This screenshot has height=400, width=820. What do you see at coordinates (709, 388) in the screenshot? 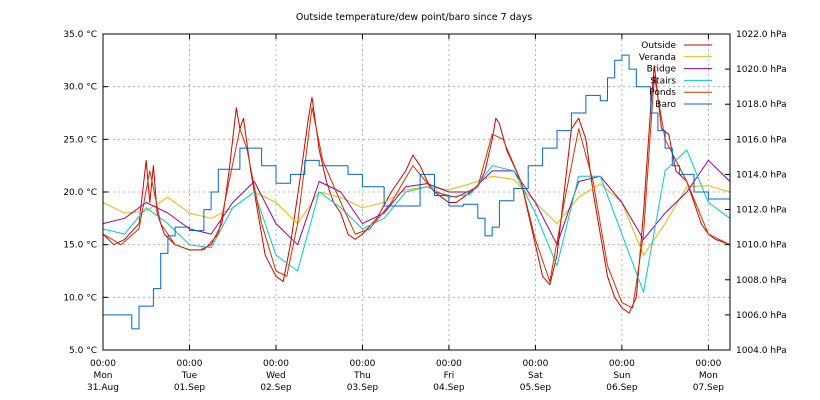
I see `x-tick-date-label: 07.Sep` at bounding box center [709, 388].